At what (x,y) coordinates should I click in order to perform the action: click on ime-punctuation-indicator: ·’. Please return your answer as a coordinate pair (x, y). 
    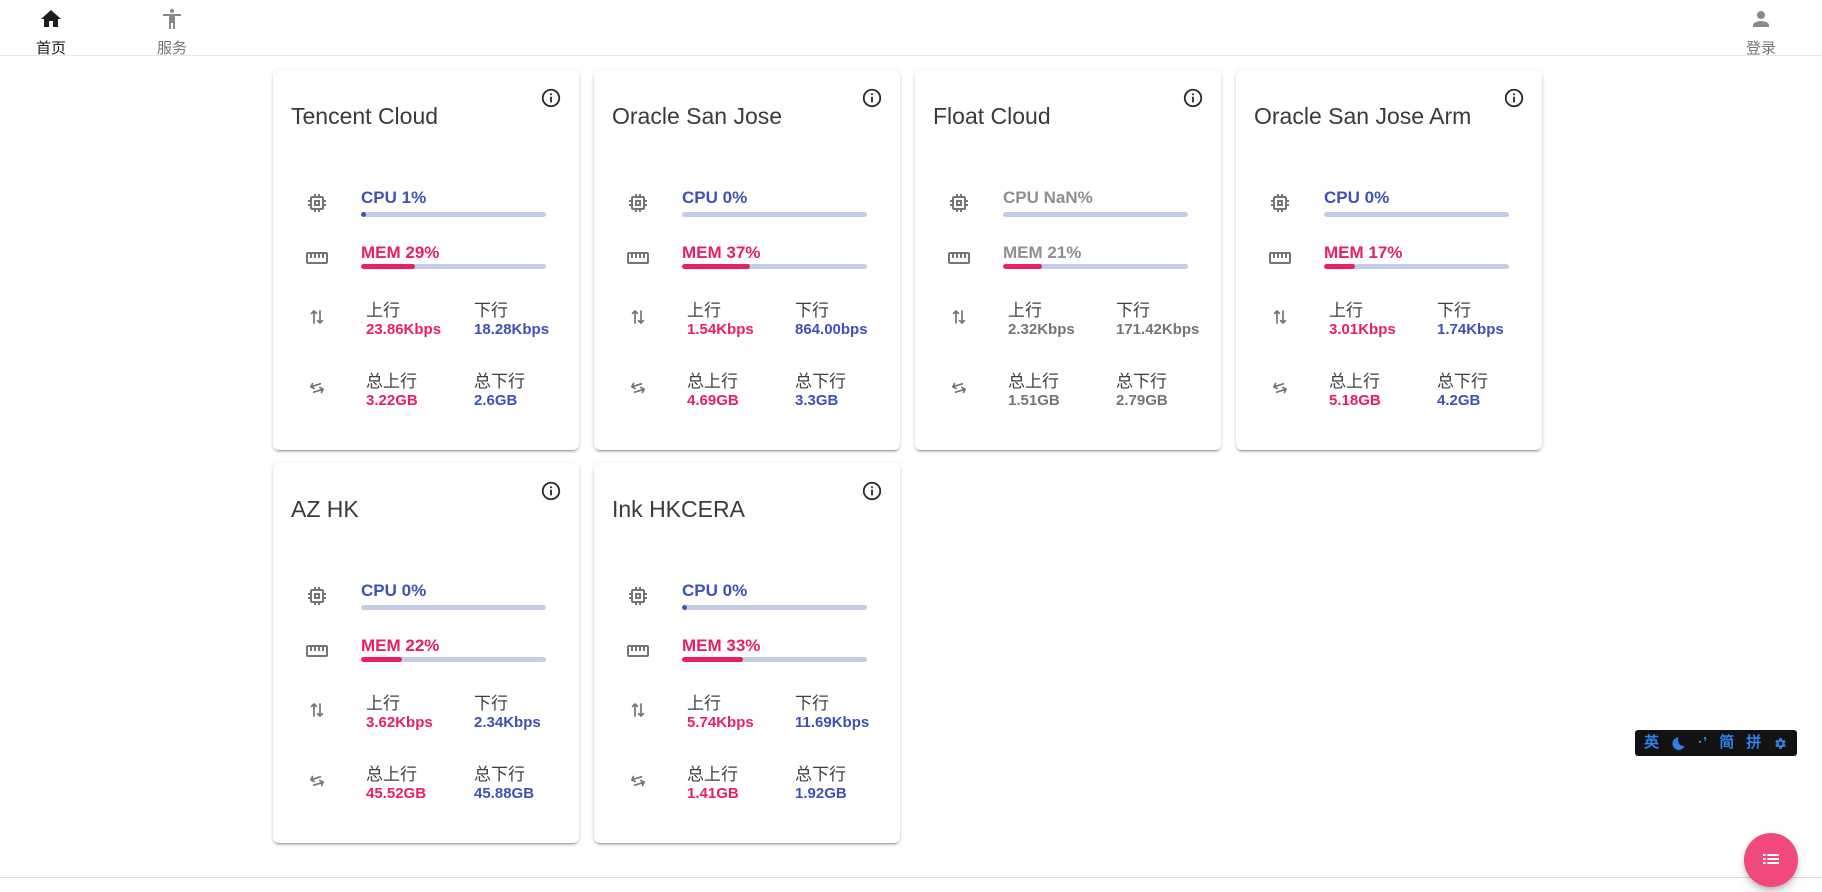
    Looking at the image, I should click on (1703, 742).